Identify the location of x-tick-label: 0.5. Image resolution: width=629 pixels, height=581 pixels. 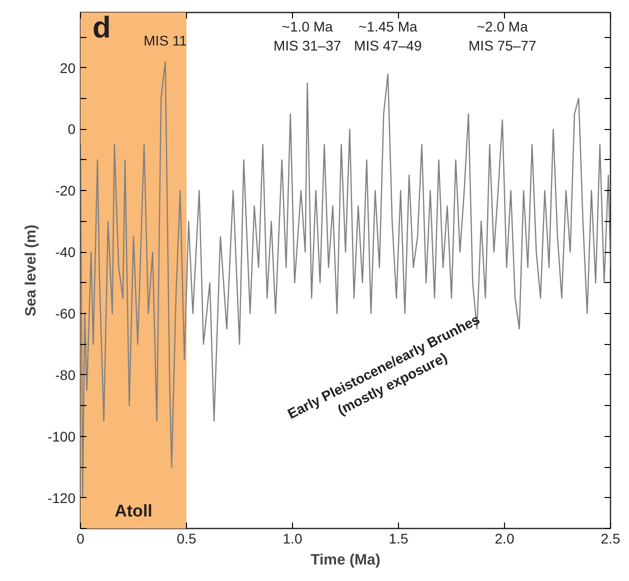
(186, 538).